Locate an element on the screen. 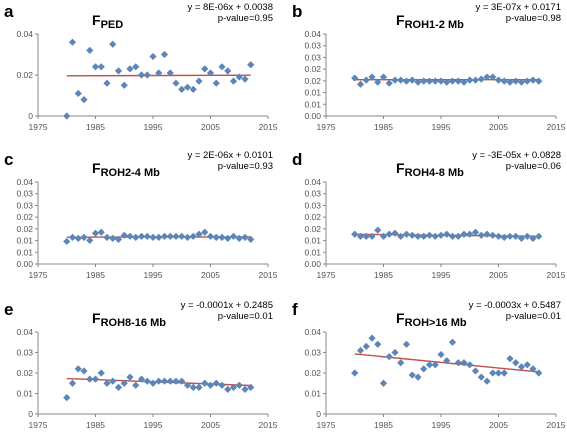 The height and width of the screenshot is (440, 567). x-tick-label: 2015 is located at coordinates (556, 425).